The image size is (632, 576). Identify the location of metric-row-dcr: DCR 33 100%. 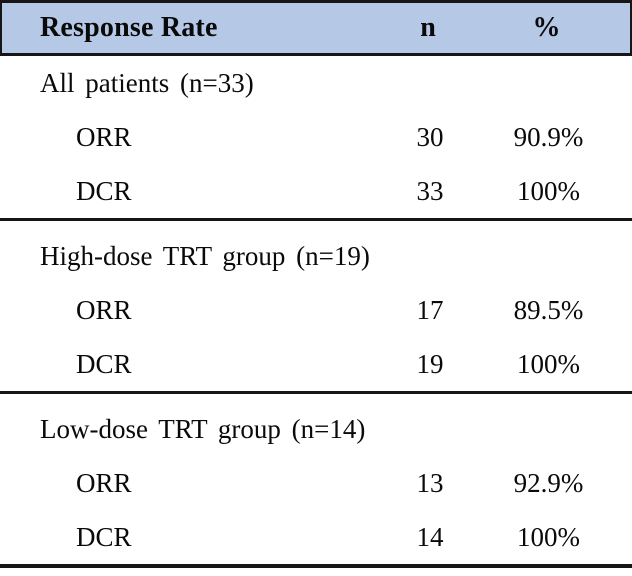
(316, 191).